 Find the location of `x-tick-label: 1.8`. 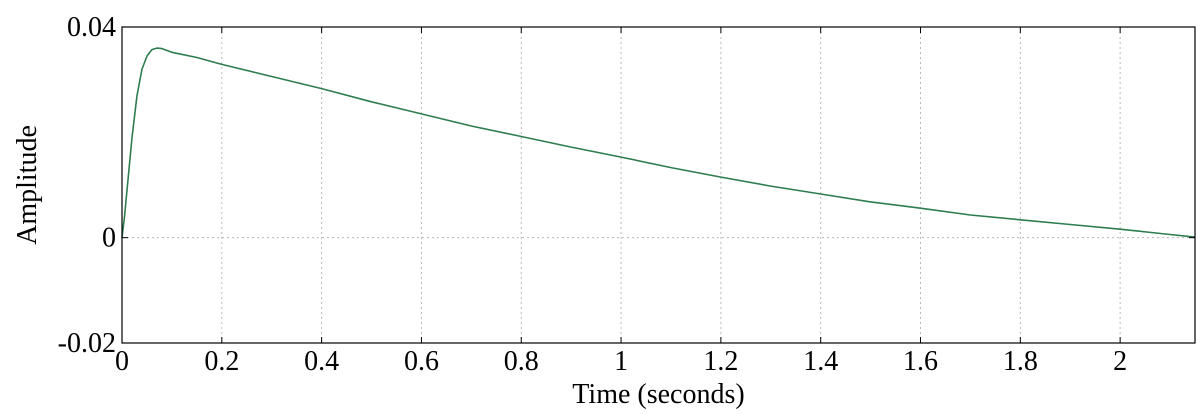

x-tick-label: 1.8 is located at coordinates (1020, 361).